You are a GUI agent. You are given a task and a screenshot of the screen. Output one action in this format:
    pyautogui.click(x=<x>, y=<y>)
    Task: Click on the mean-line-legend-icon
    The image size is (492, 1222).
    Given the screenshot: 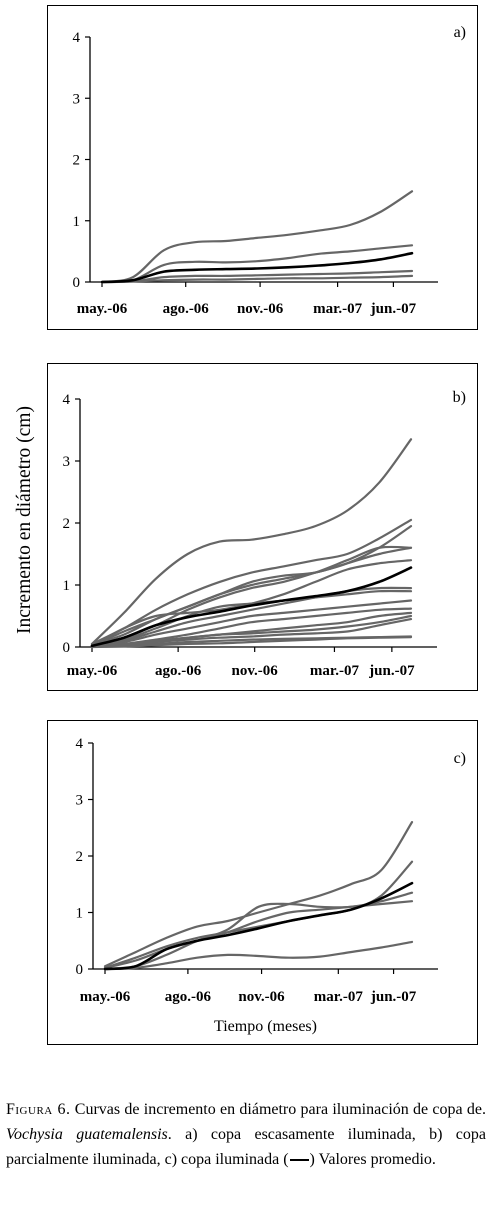 What is the action you would take?
    pyautogui.click(x=299, y=1160)
    